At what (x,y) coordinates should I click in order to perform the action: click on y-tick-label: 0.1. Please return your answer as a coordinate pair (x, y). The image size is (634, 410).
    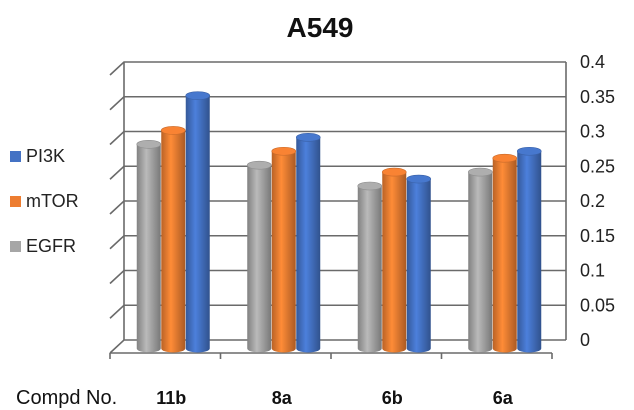
    Looking at the image, I should click on (592, 271).